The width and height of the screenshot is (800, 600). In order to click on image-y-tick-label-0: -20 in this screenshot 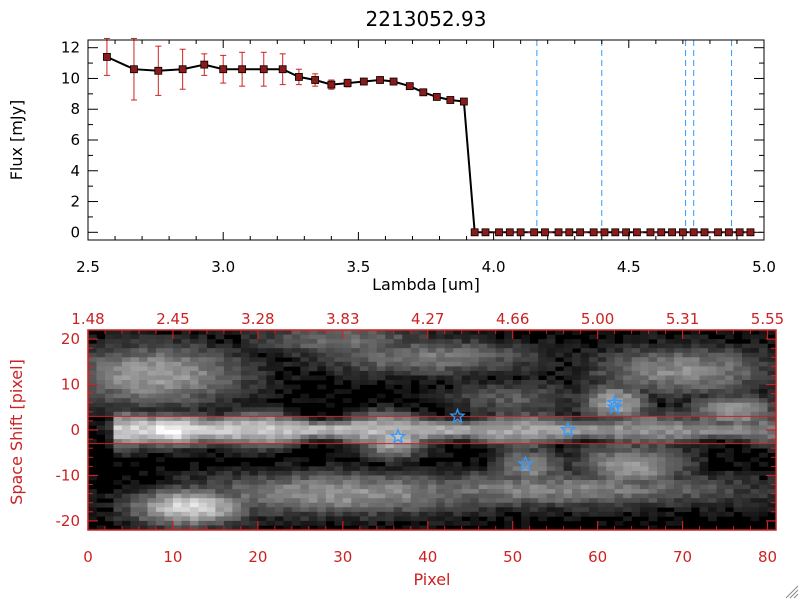, I will do `click(68, 521)`.